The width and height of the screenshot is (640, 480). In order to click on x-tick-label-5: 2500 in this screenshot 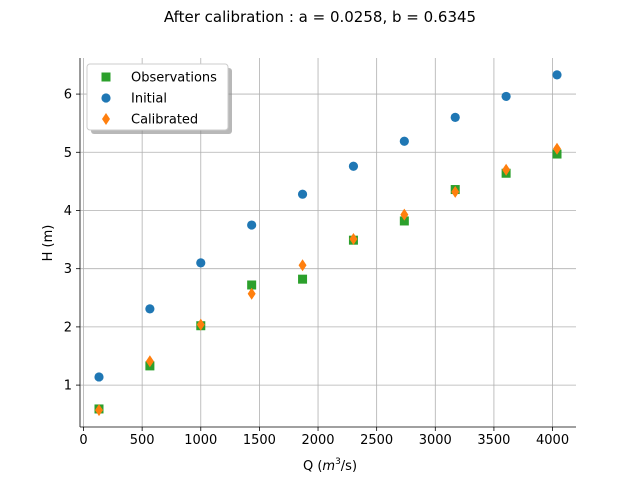, I will do `click(376, 440)`.